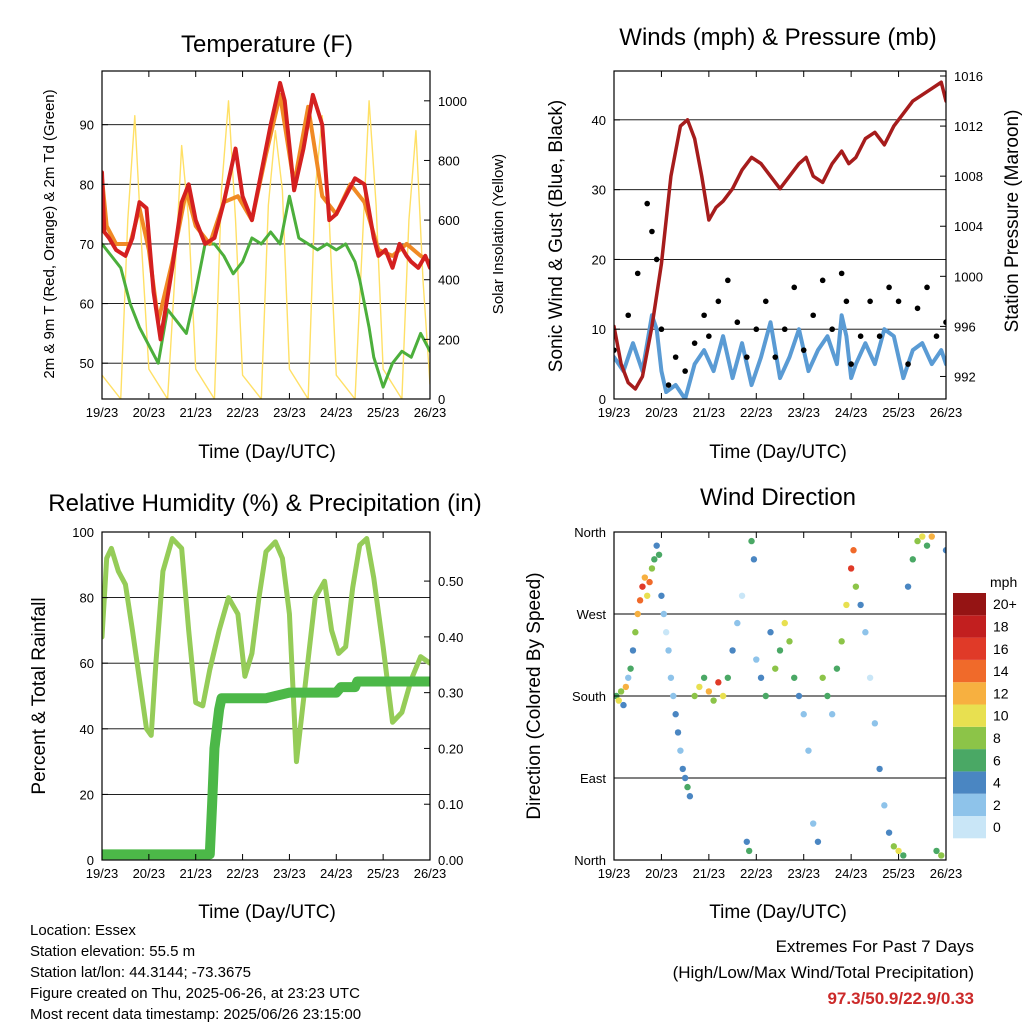 The image size is (1024, 1025). Describe the element at coordinates (898, 412) in the screenshot. I see `x-tick-label: 25/23` at that location.